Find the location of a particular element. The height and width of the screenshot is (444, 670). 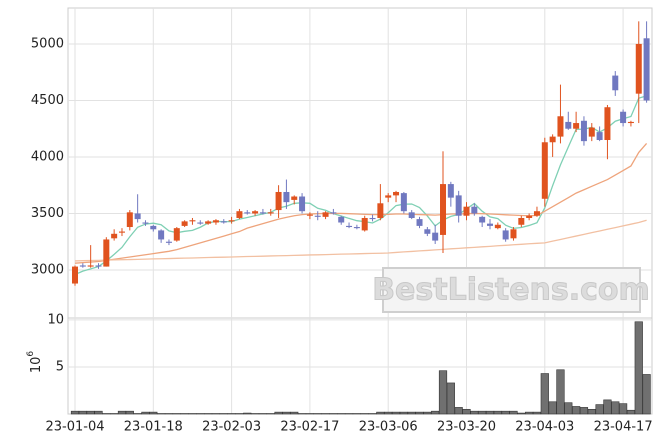

y-tick-label: 3500 is located at coordinates (47, 213).